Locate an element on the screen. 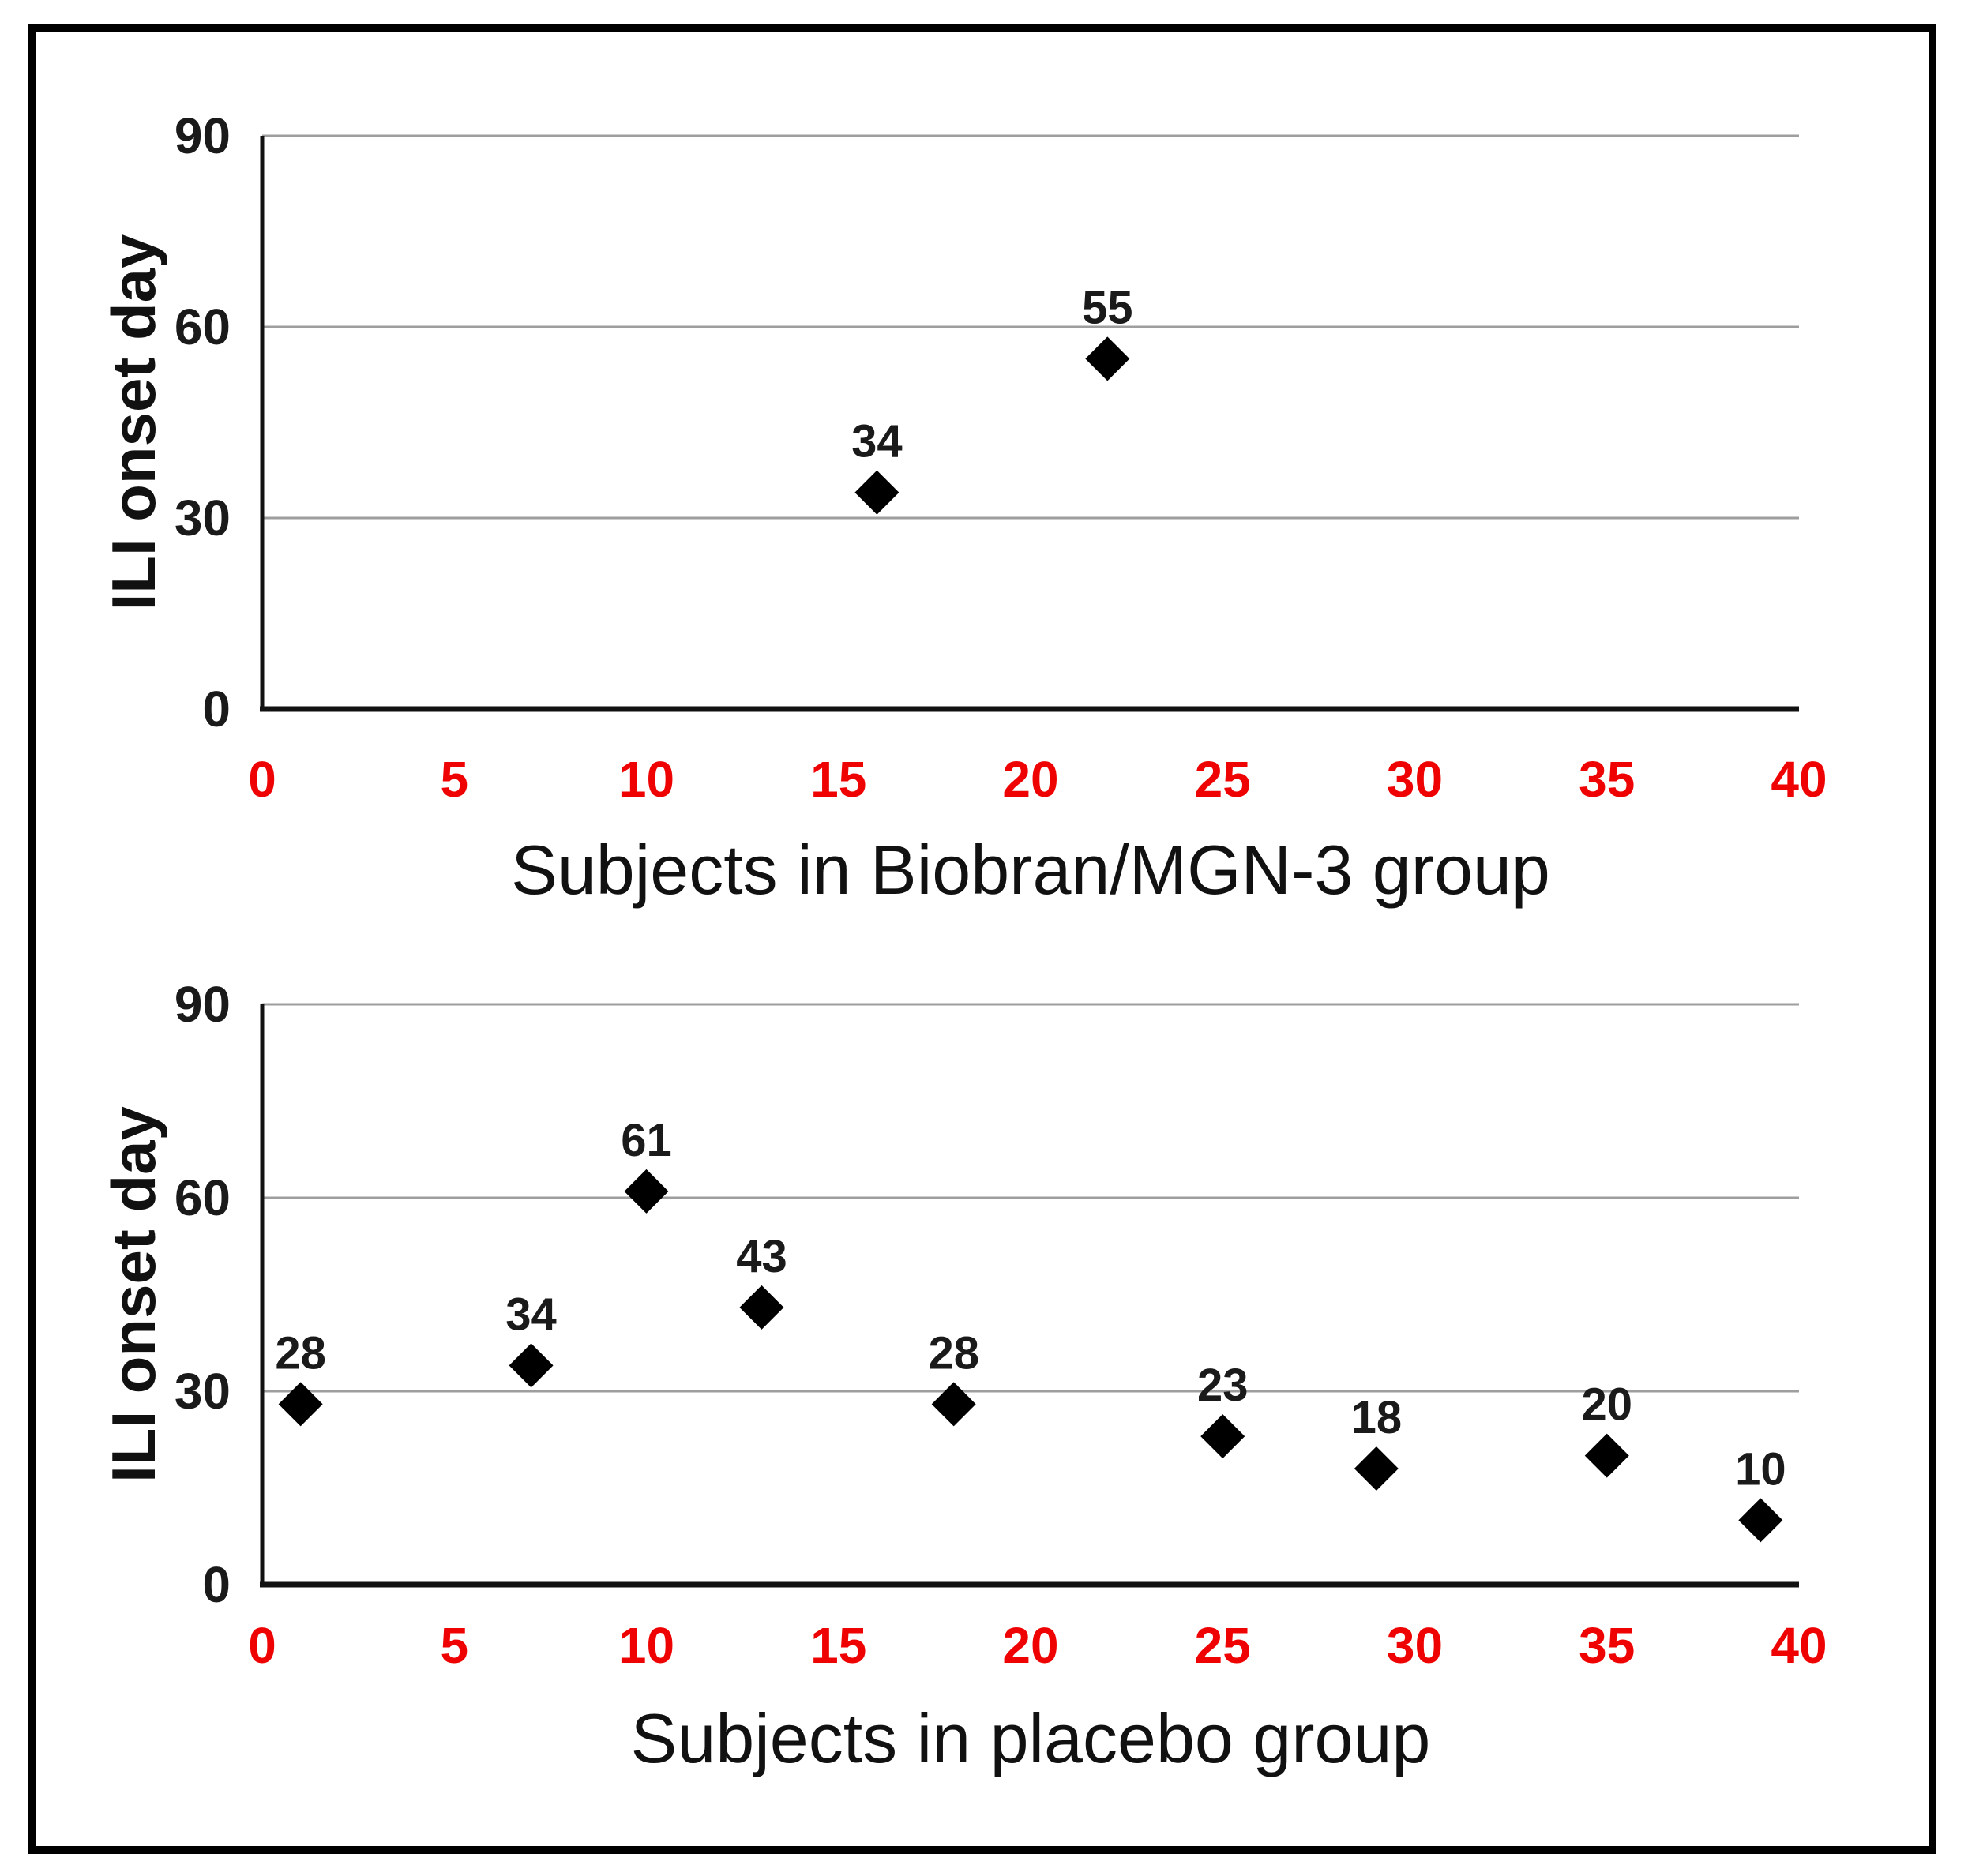 The image size is (1968, 1876). data-point-label: 61 is located at coordinates (647, 1140).